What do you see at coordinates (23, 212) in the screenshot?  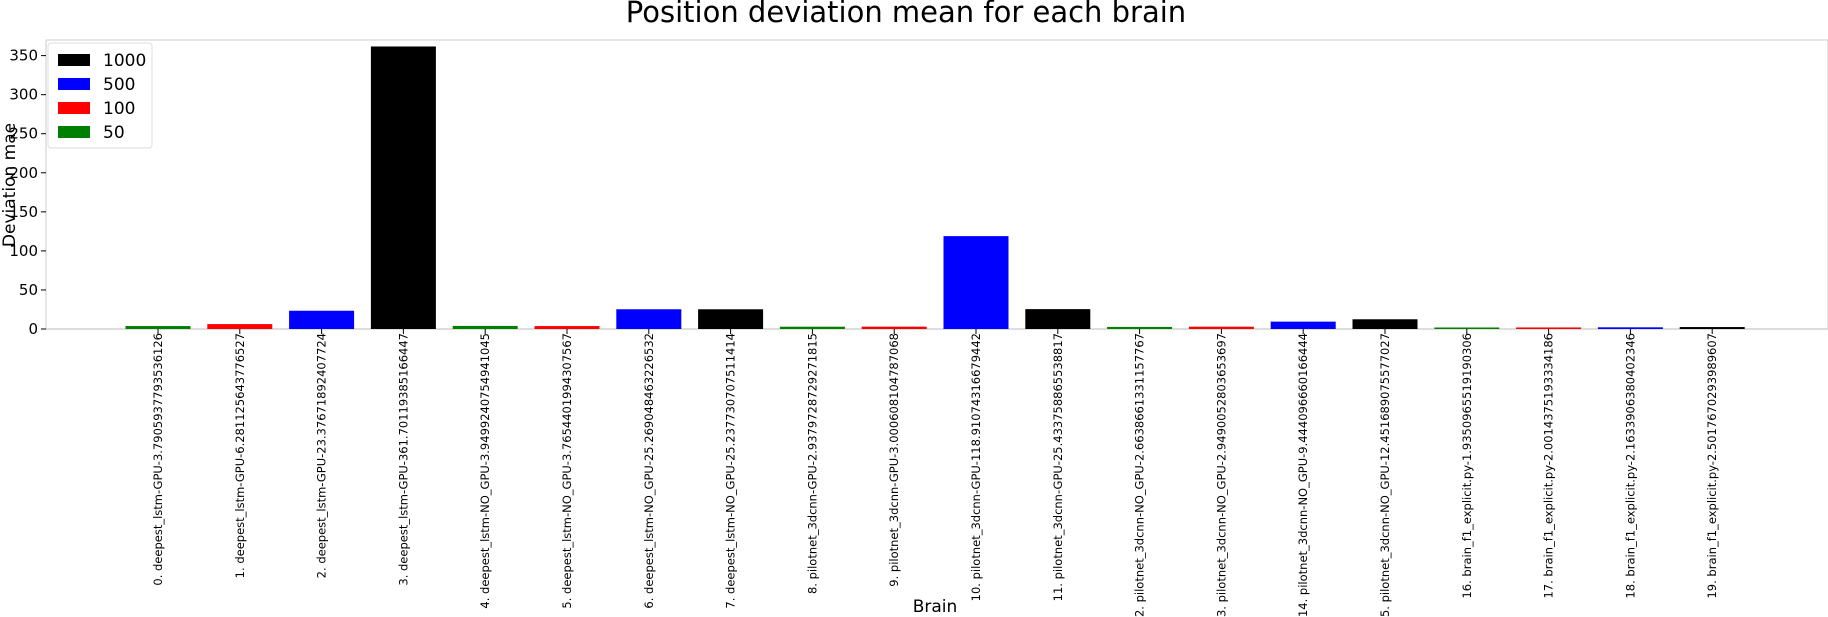 I see `y-tick-label: 150` at bounding box center [23, 212].